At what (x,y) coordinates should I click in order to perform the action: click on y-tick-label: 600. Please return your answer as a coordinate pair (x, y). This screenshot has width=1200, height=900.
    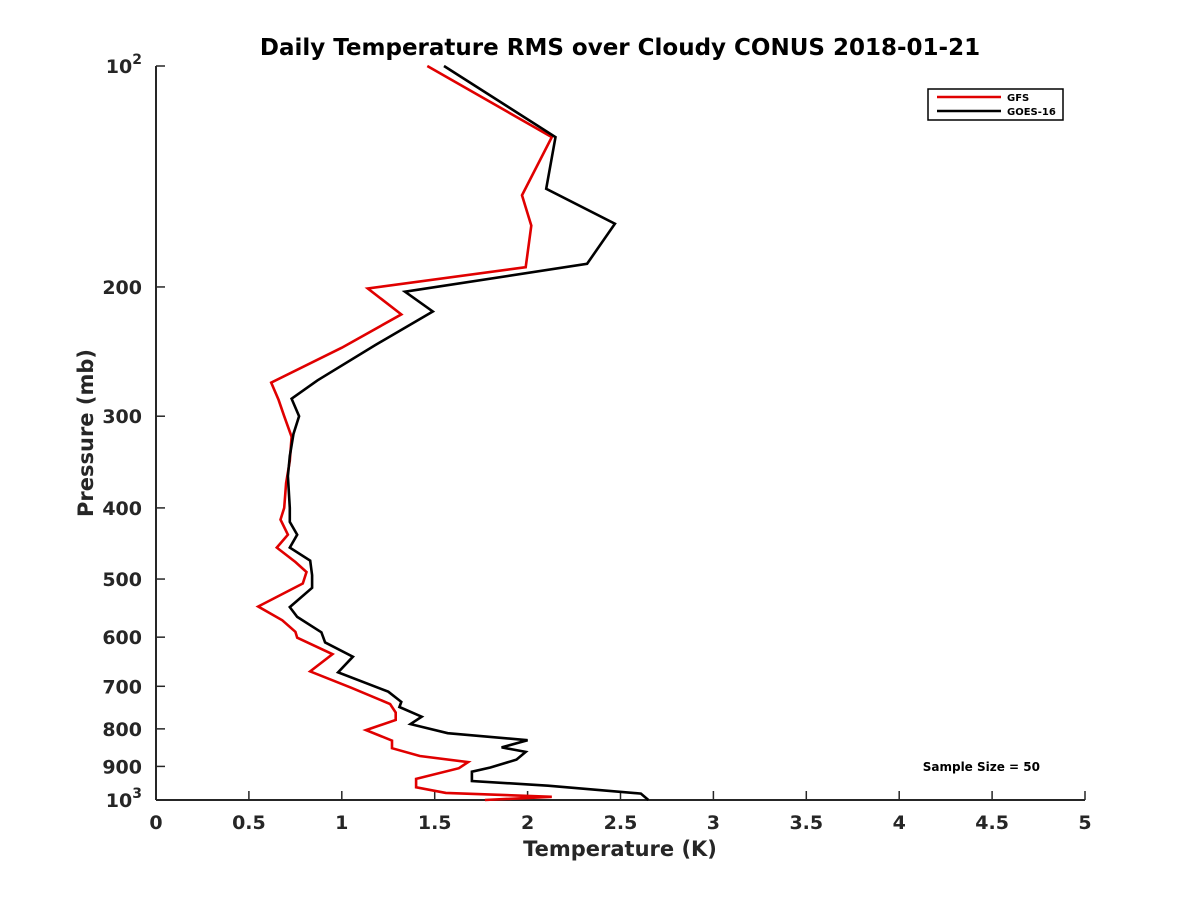
    Looking at the image, I should click on (122, 638).